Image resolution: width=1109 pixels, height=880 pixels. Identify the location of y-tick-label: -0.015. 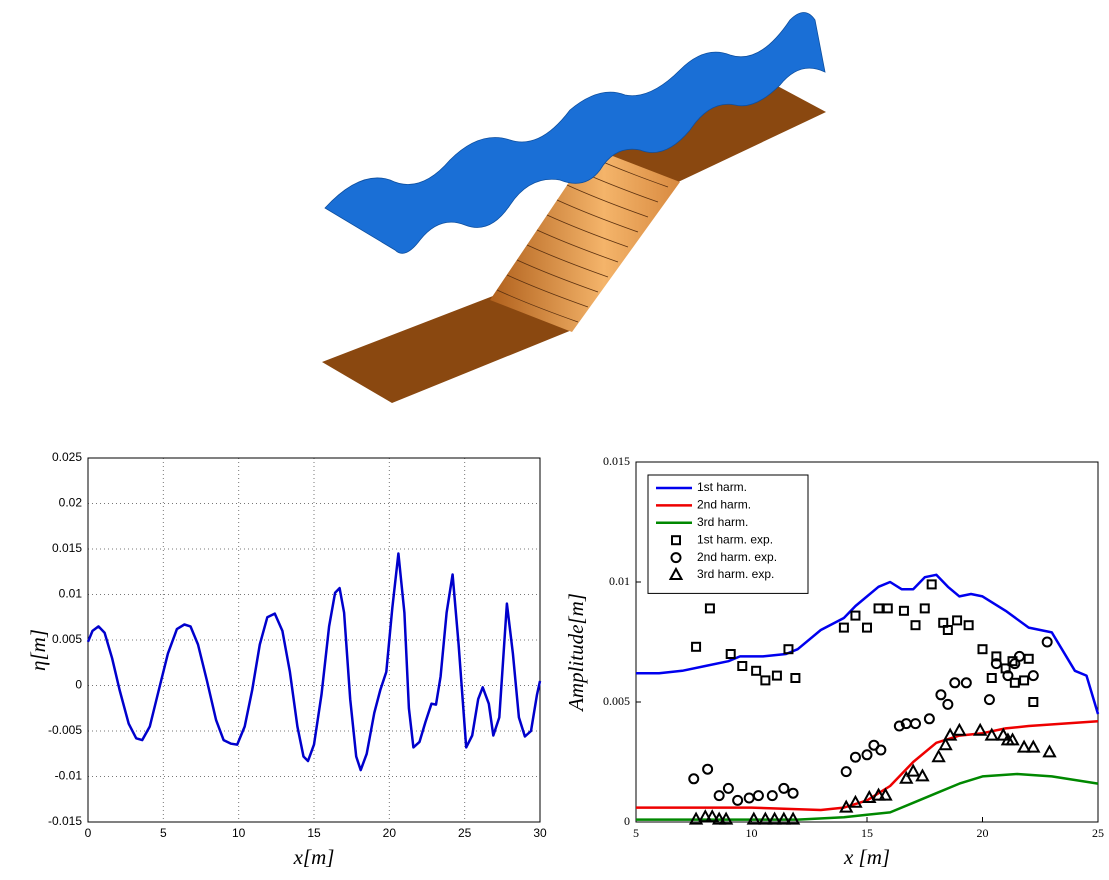
(65, 821).